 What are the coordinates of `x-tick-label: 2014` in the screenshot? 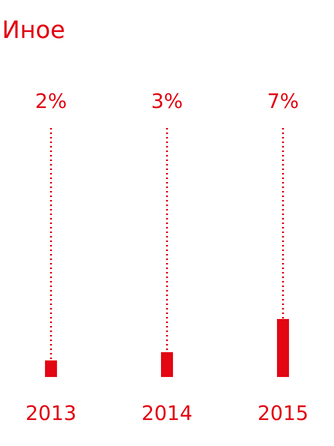 It's located at (167, 413).